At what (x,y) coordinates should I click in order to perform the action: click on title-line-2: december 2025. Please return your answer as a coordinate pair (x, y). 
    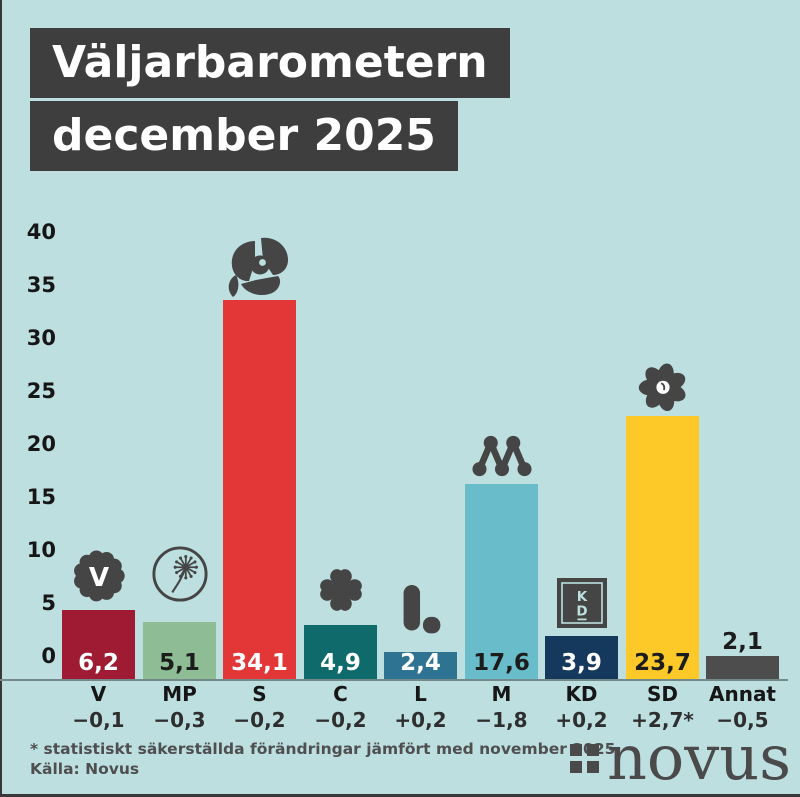
    Looking at the image, I should click on (244, 136).